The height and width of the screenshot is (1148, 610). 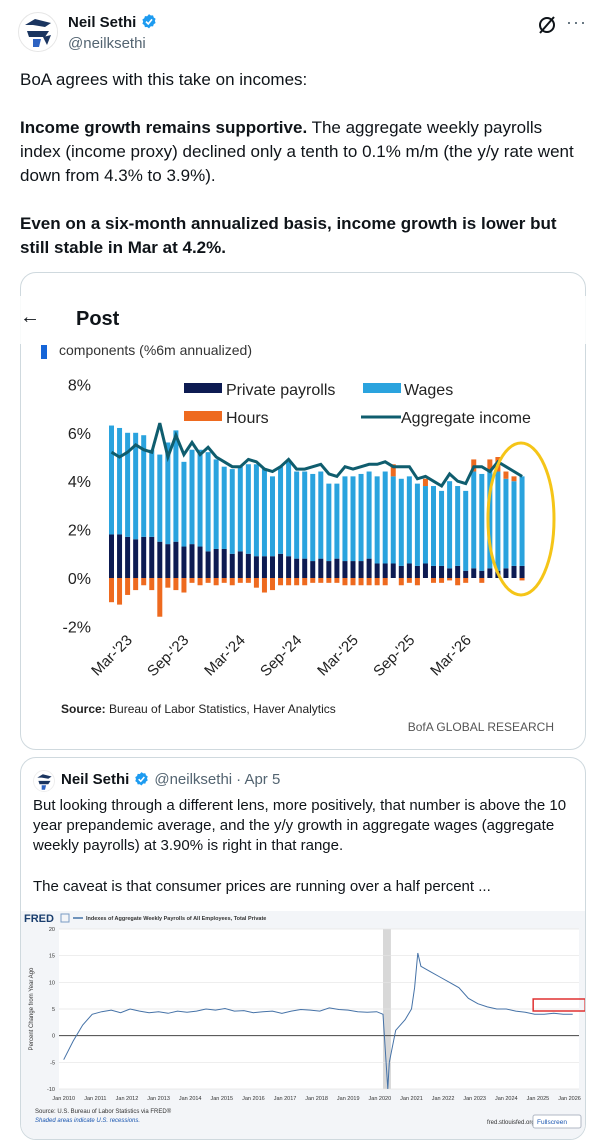 What do you see at coordinates (547, 25) in the screenshot?
I see `grok-icon` at bounding box center [547, 25].